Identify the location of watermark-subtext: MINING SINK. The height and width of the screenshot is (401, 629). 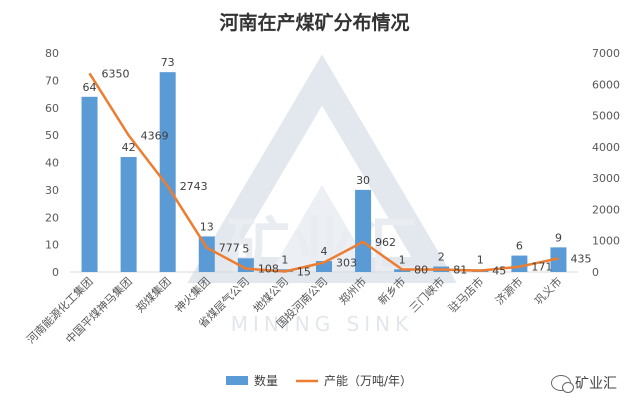
(322, 324).